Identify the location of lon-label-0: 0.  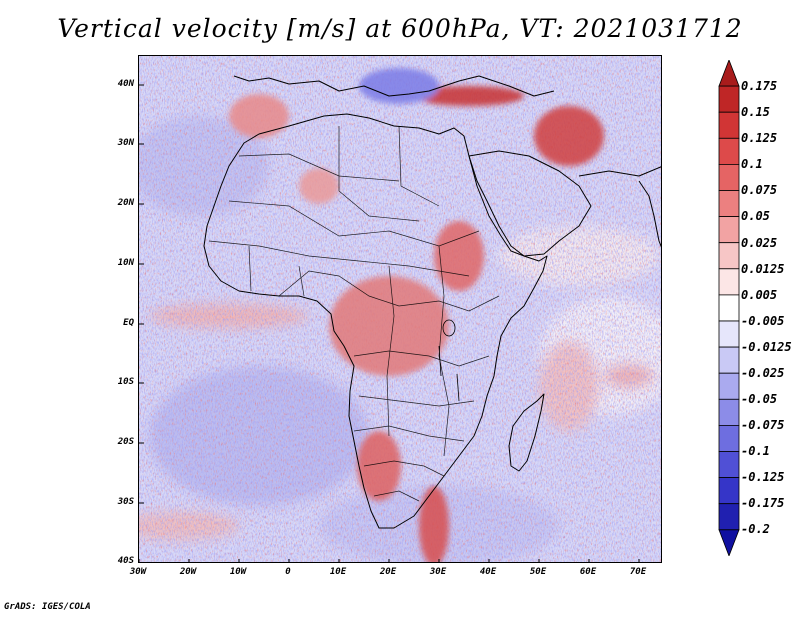
(288, 572).